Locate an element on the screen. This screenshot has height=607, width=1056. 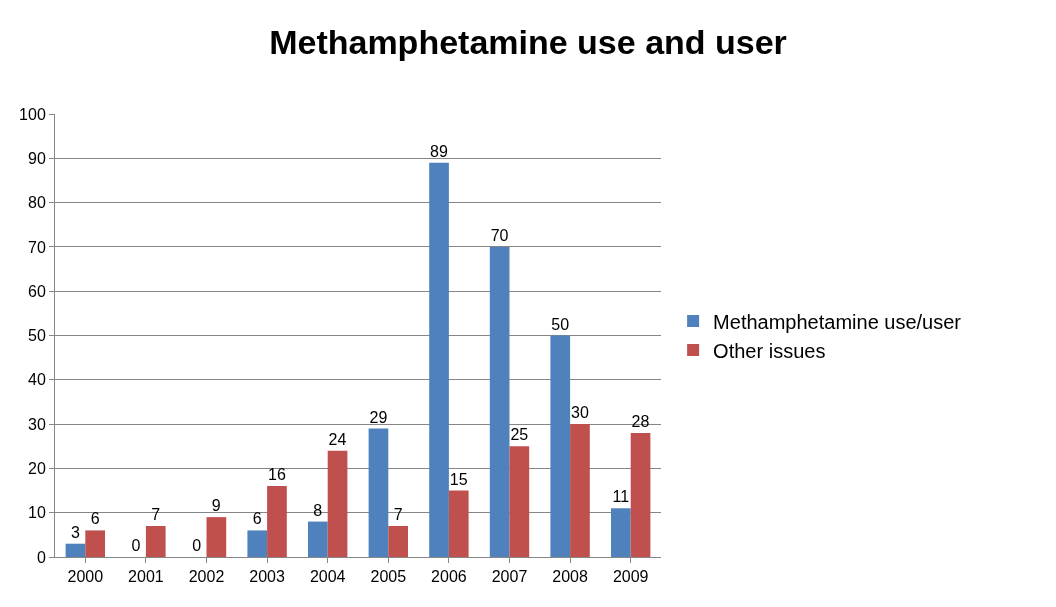
y-tick-label: 20 is located at coordinates (37, 468).